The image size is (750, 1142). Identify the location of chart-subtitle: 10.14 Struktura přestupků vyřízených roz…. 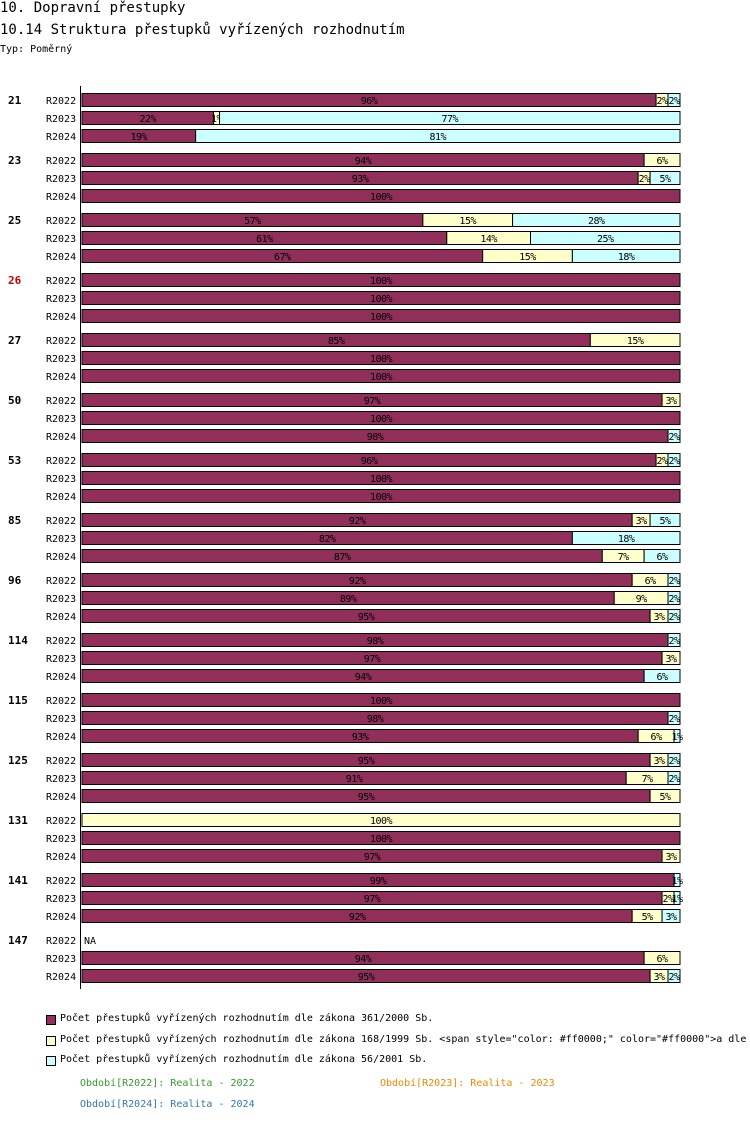
(202, 30).